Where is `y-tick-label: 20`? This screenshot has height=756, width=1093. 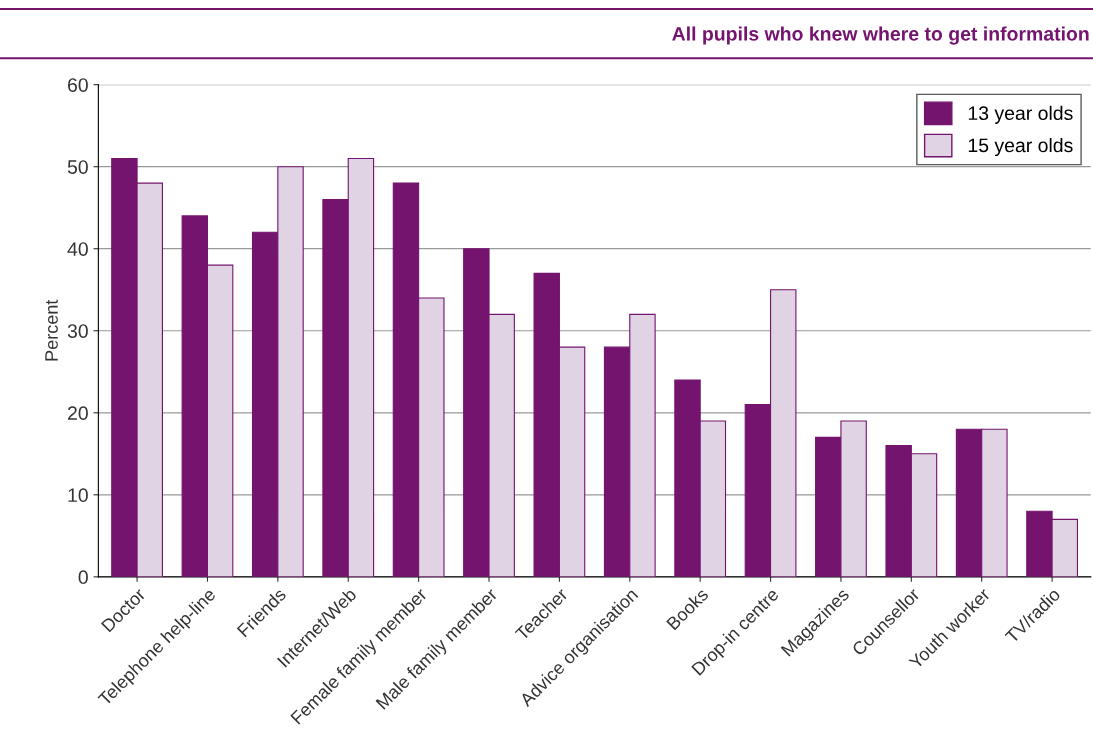
y-tick-label: 20 is located at coordinates (78, 413).